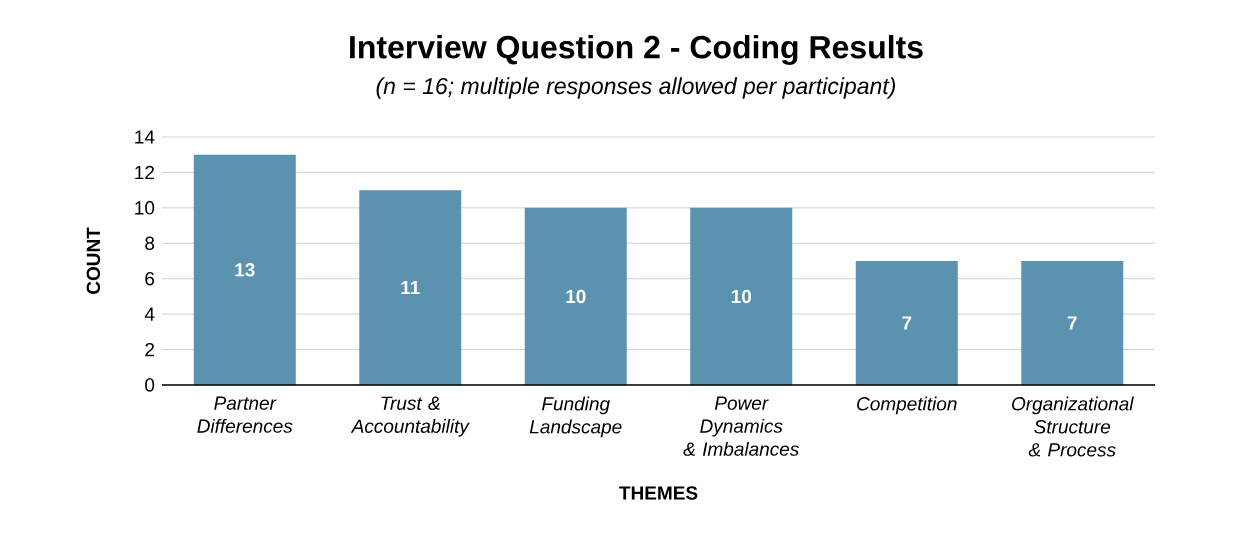 The width and height of the screenshot is (1249, 552). I want to click on data-label: 13, so click(245, 270).